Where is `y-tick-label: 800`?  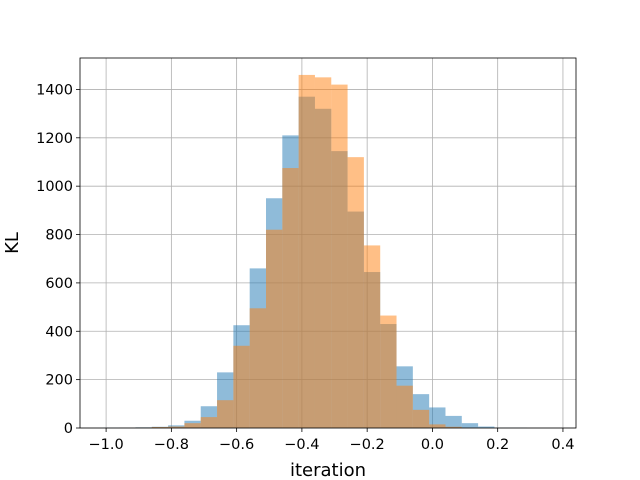 y-tick-label: 800 is located at coordinates (59, 236).